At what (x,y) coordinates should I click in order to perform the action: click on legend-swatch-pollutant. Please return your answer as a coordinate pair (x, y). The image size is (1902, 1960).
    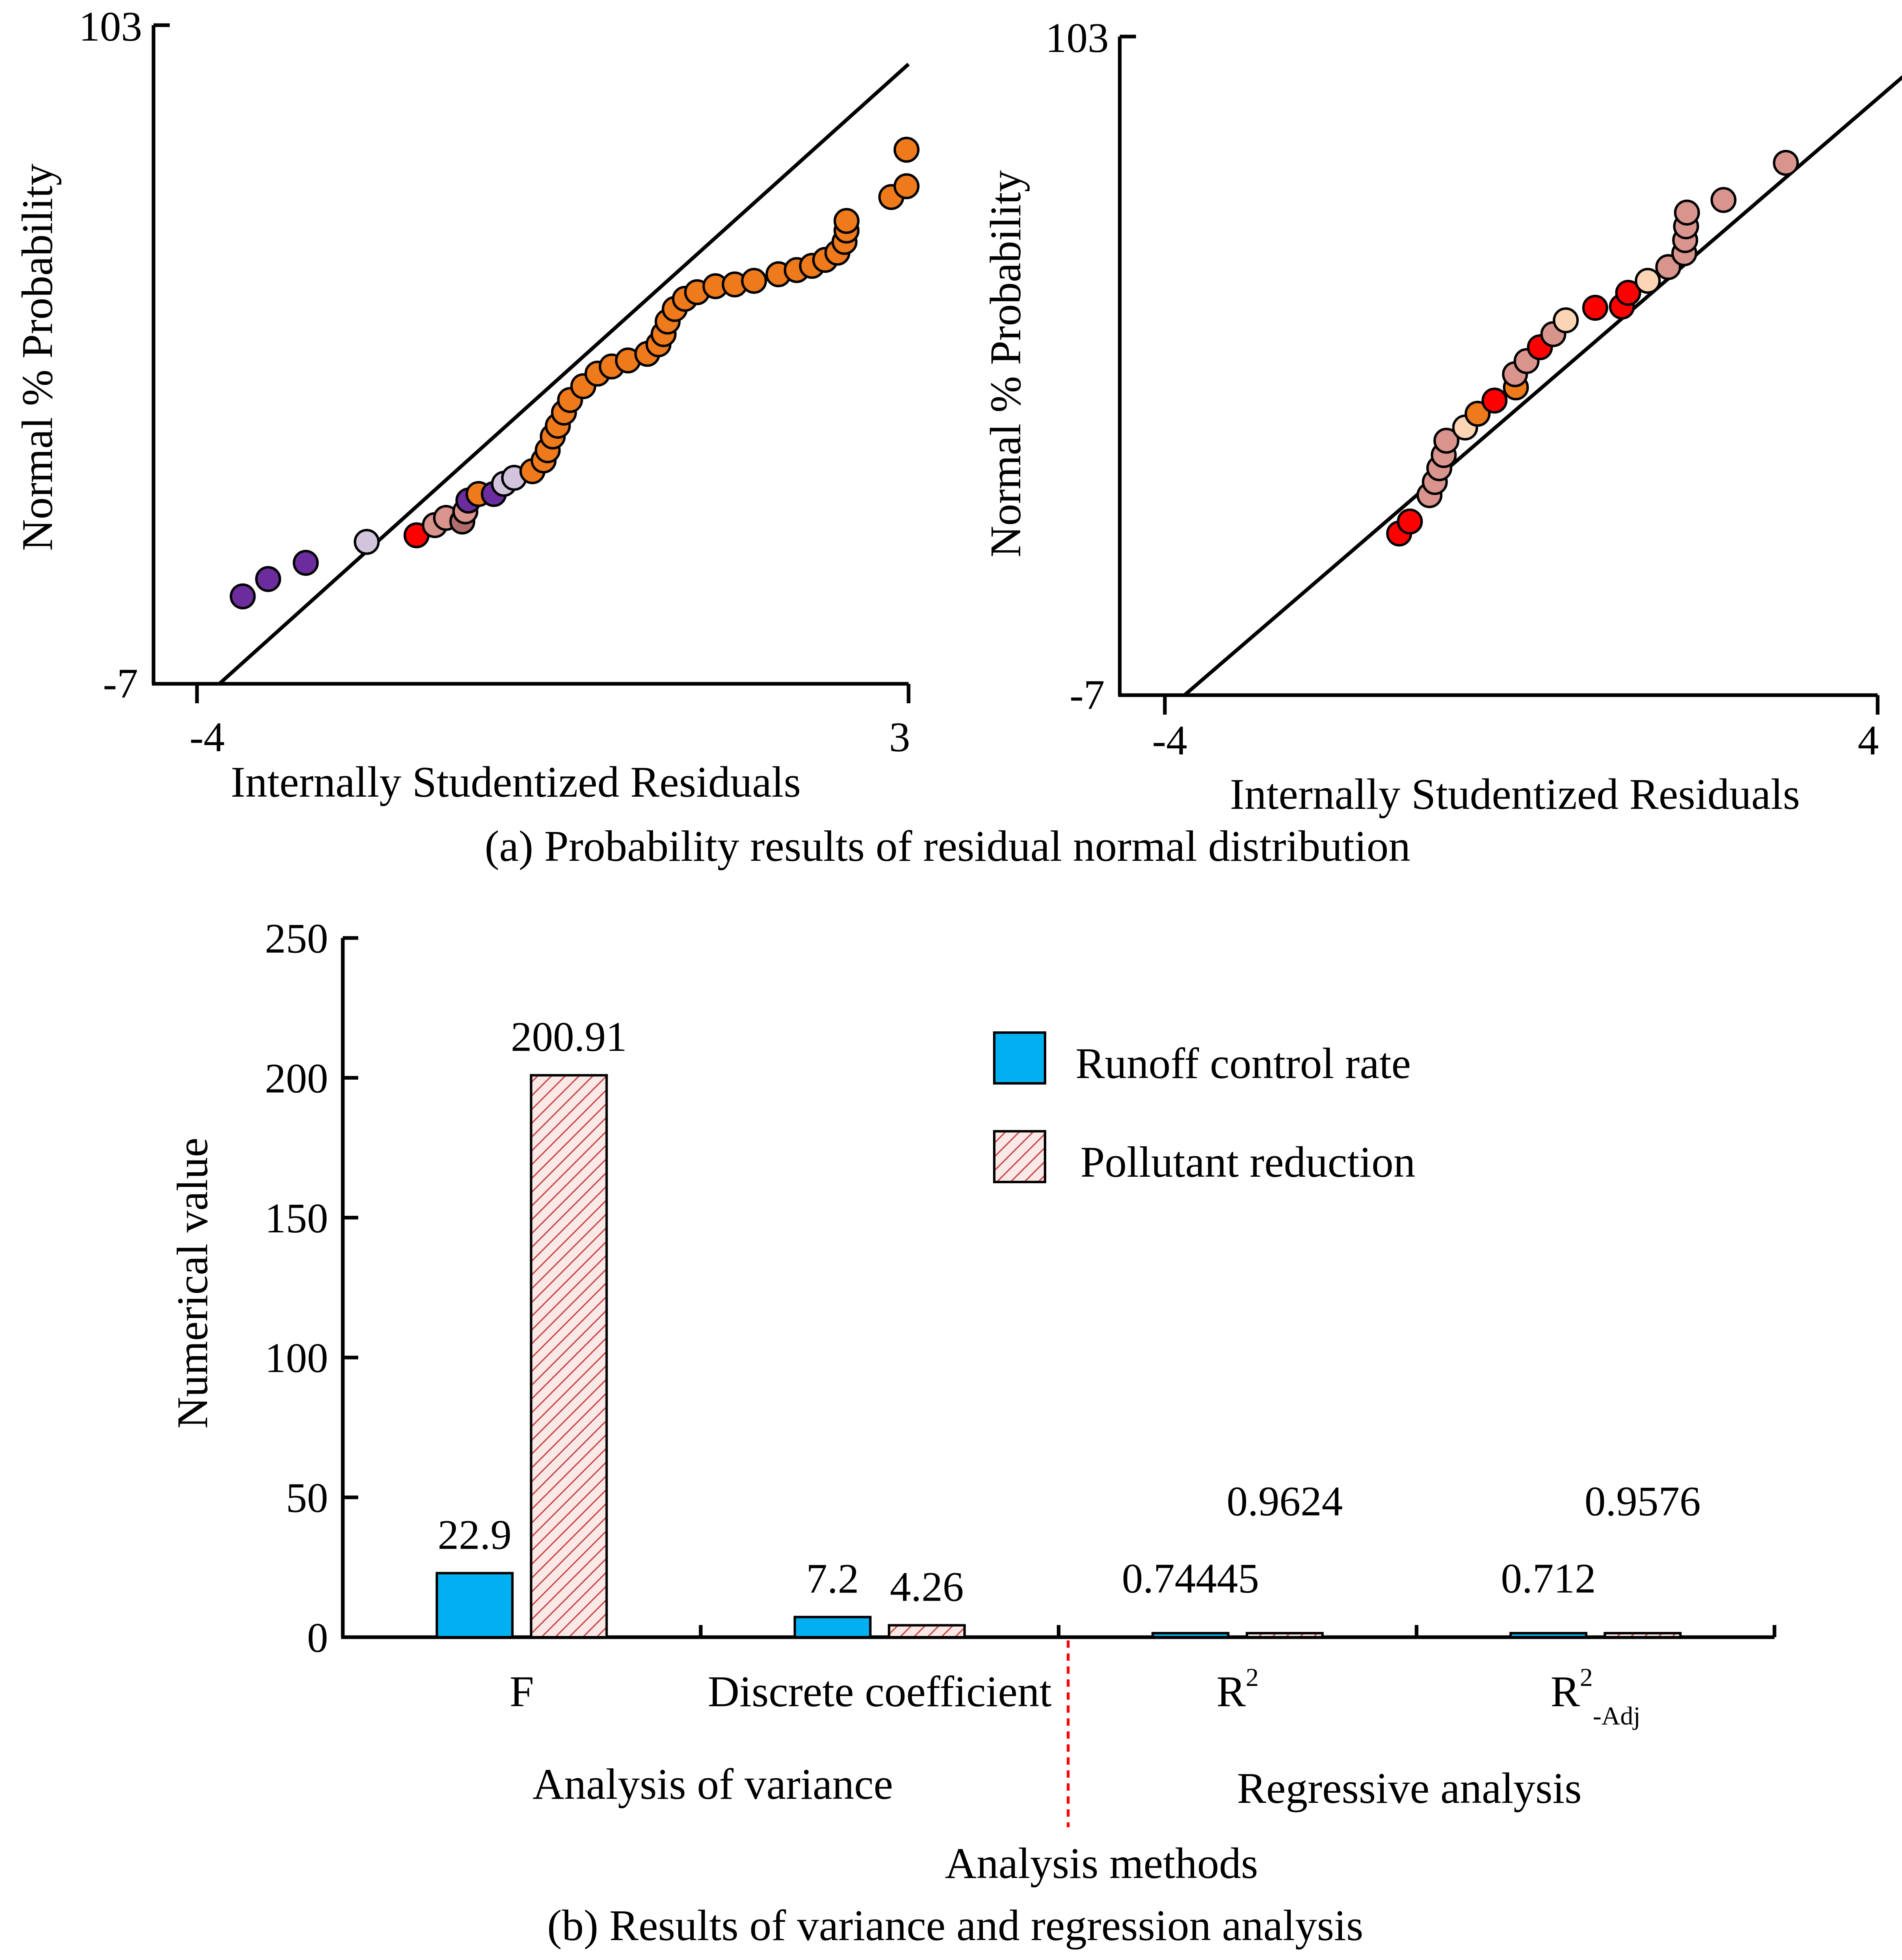
    Looking at the image, I should click on (1020, 1156).